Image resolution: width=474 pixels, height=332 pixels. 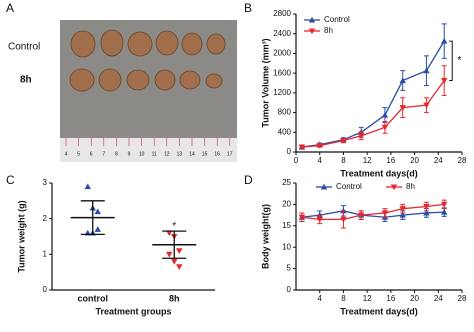 I want to click on ruler-label: 5, so click(x=78, y=154).